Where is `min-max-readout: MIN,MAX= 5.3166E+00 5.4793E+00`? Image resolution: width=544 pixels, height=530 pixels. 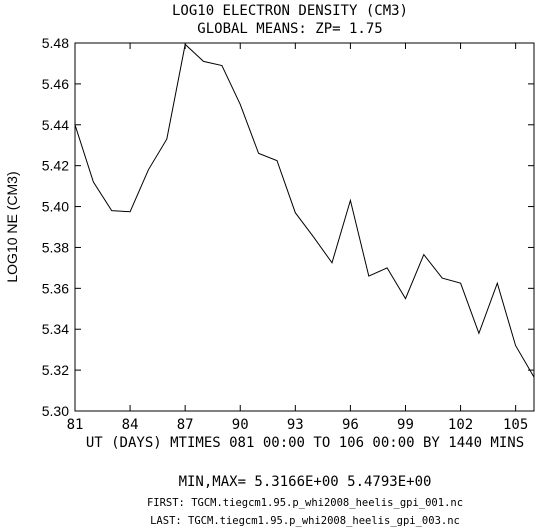 min-max-readout: MIN,MAX= 5.3166E+00 5.4793E+00 is located at coordinates (305, 482).